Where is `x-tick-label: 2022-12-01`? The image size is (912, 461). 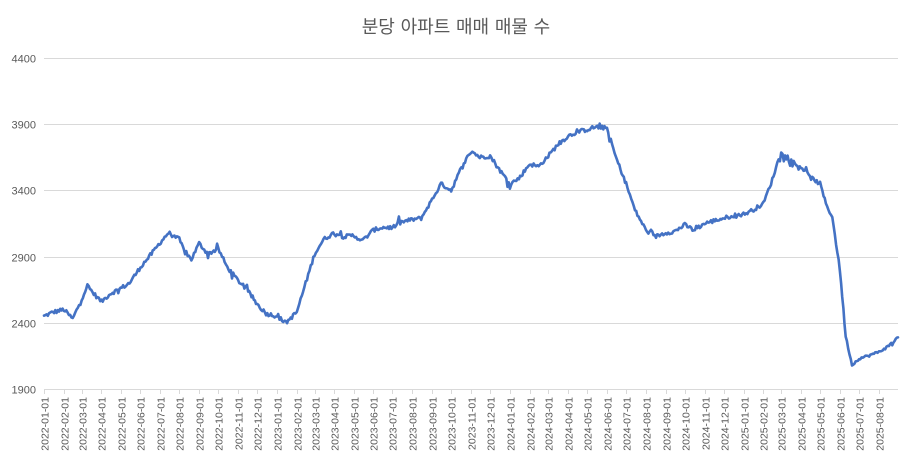 x-tick-label: 2022-12-01 is located at coordinates (259, 424).